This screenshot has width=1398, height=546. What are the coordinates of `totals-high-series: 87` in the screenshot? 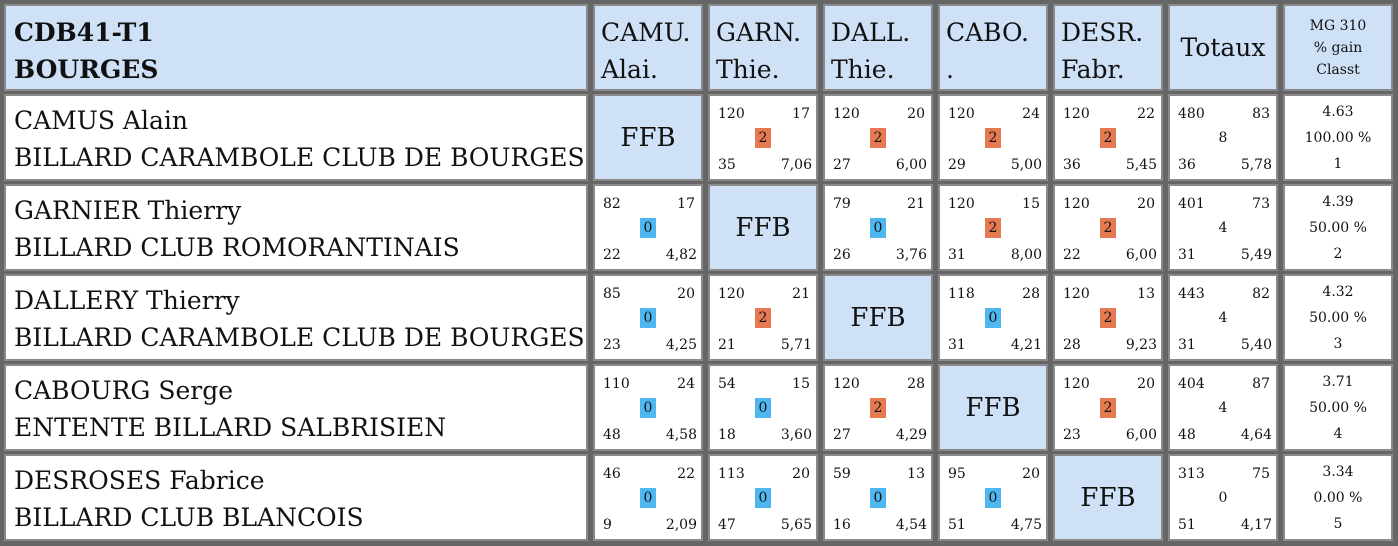 It's located at (1261, 384).